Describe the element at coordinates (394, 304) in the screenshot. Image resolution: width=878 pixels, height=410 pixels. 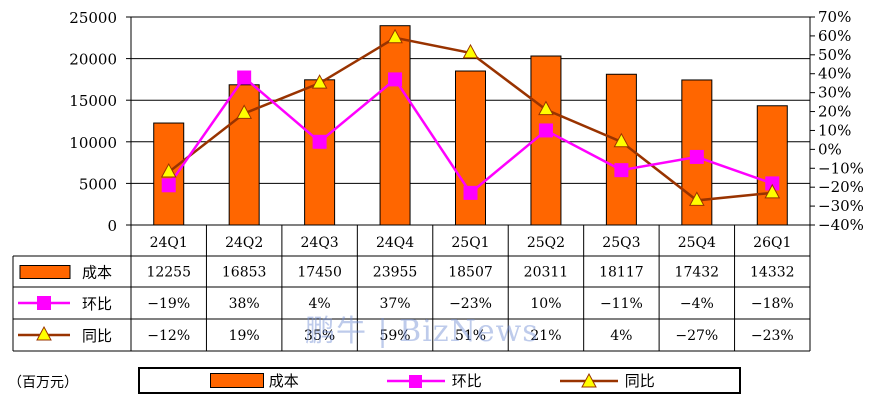
I see `table-cell: 37%` at that location.